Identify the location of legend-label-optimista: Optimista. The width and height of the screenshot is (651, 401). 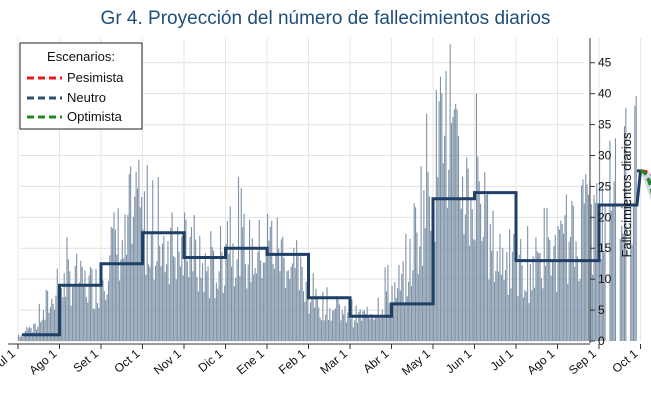
(95, 116).